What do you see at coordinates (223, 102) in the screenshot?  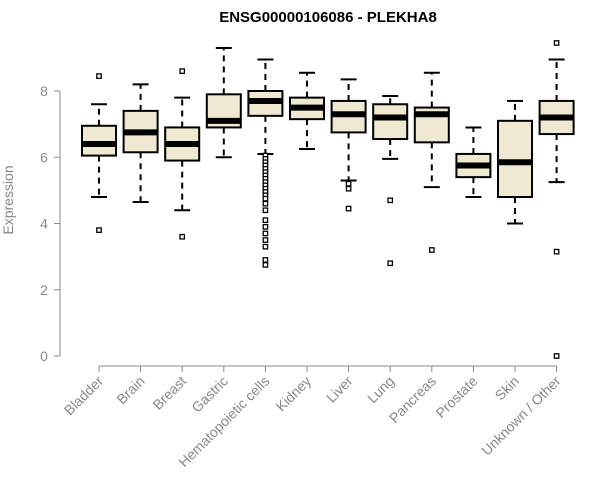 I see `box-gastric` at bounding box center [223, 102].